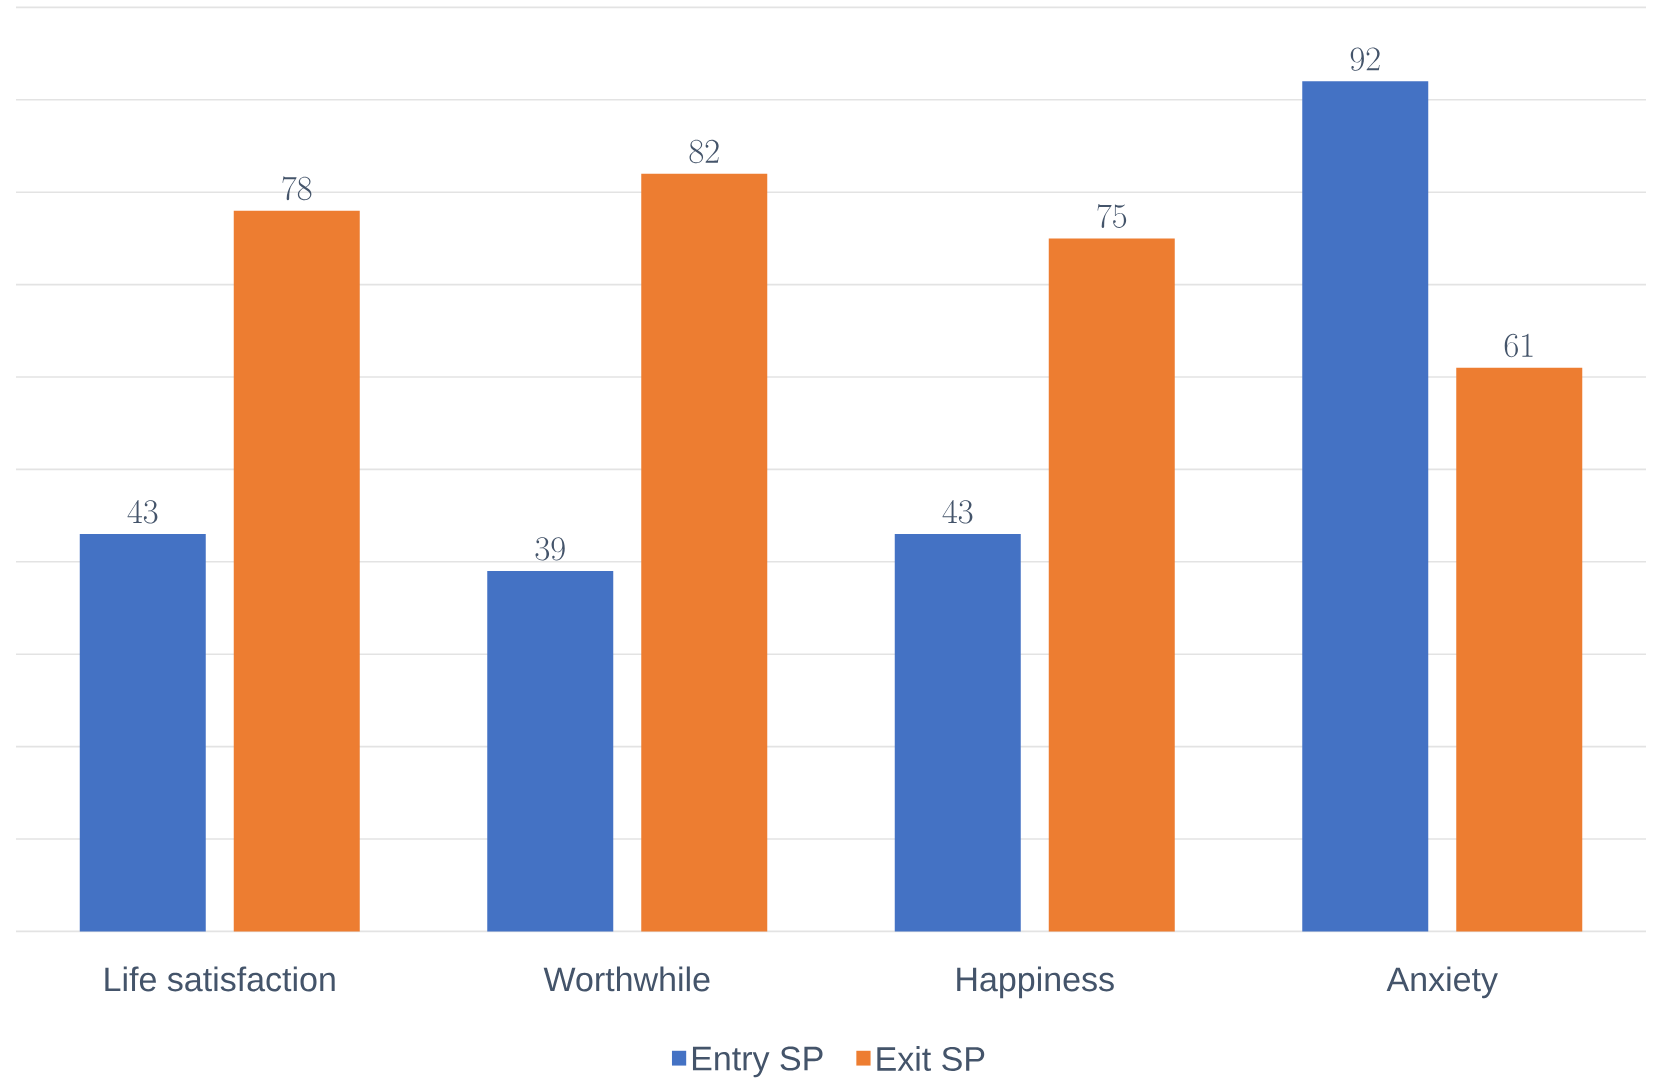 The width and height of the screenshot is (1660, 1083). What do you see at coordinates (1112, 215) in the screenshot?
I see `data-label: 75` at bounding box center [1112, 215].